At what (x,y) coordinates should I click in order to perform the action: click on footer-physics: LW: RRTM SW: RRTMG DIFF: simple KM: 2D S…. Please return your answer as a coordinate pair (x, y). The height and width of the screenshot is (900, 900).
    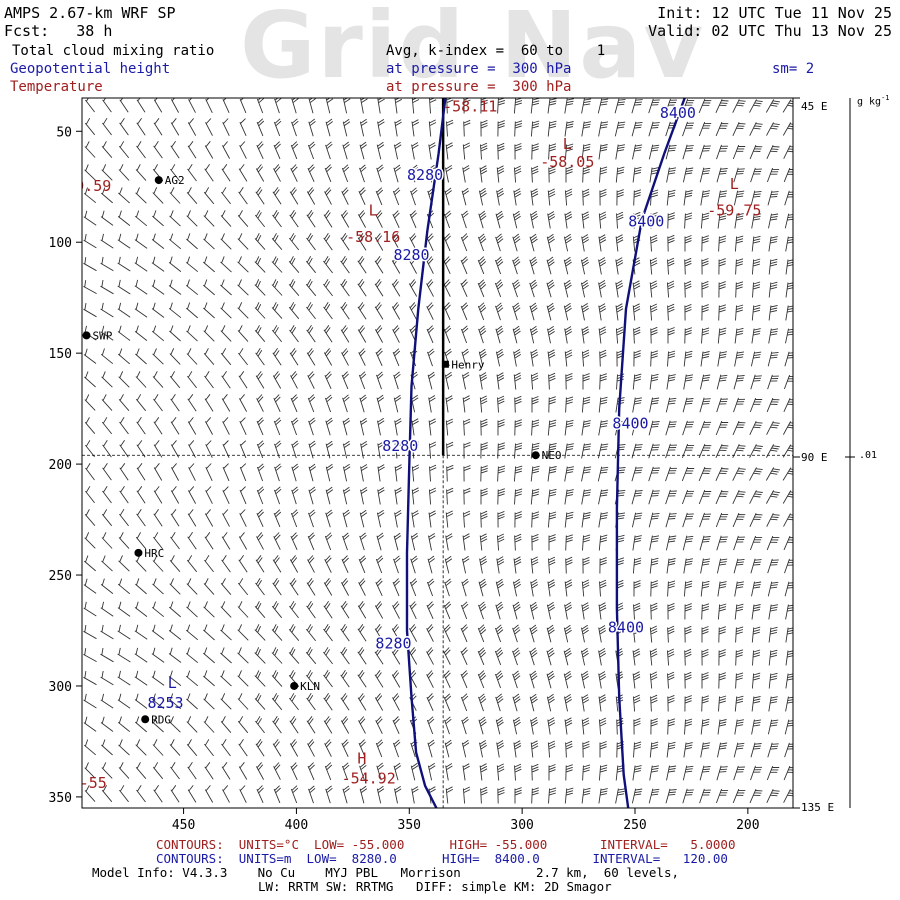
    Looking at the image, I should click on (435, 886).